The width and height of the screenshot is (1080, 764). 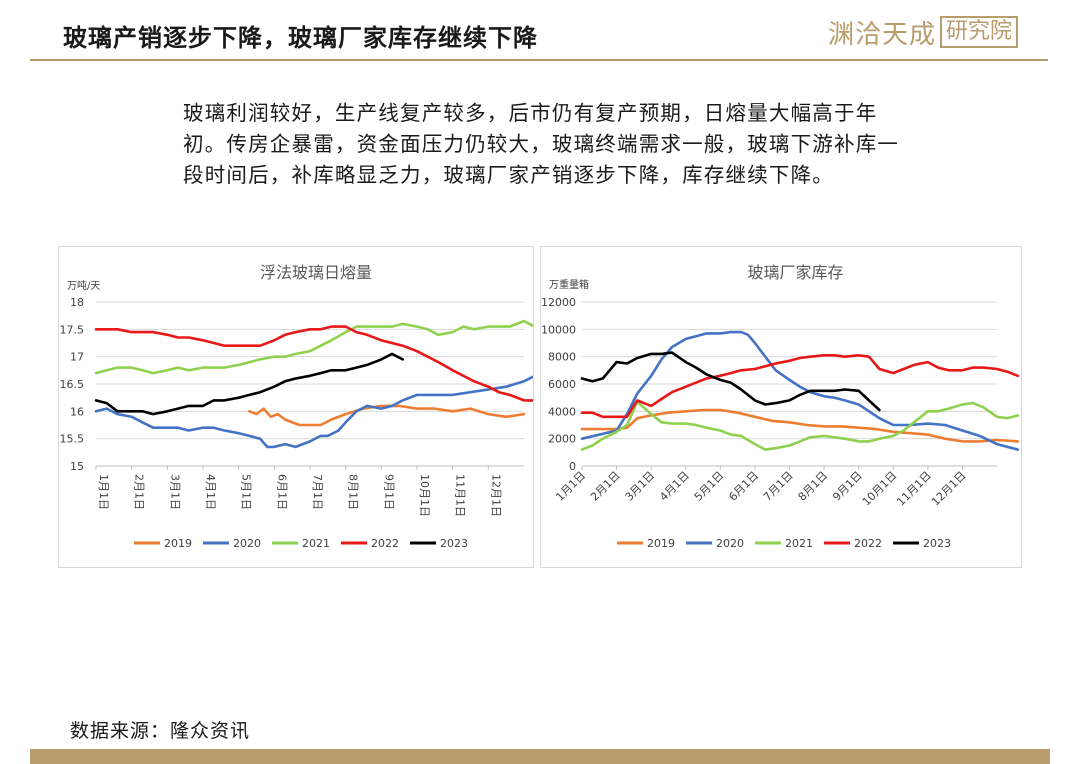 What do you see at coordinates (72, 384) in the screenshot?
I see `y-tick-label: 16.5` at bounding box center [72, 384].